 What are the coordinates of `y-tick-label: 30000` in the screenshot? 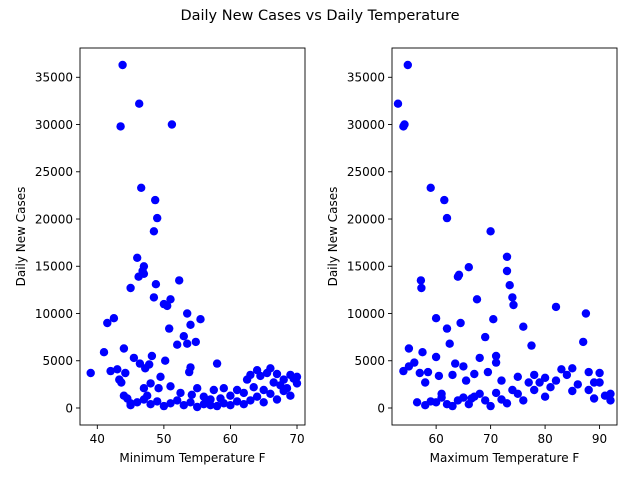 It's located at (54, 125).